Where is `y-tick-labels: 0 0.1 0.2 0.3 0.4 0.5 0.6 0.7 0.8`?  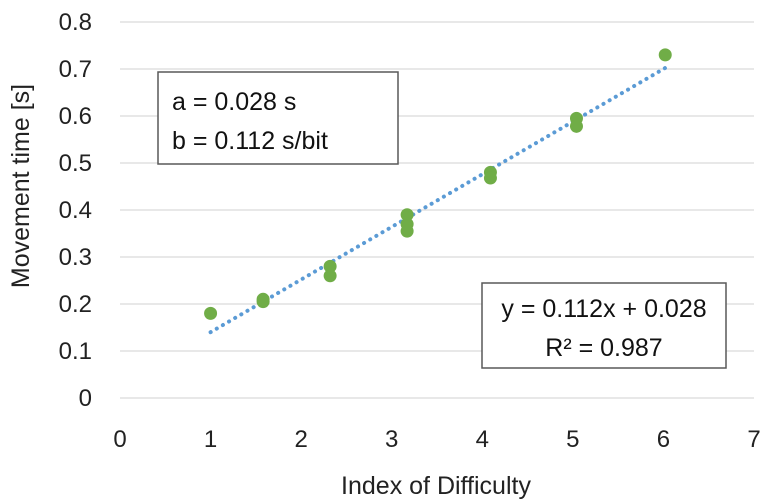 y-tick-labels: 0 0.1 0.2 0.3 0.4 0.5 0.6 0.7 0.8 is located at coordinates (75, 210).